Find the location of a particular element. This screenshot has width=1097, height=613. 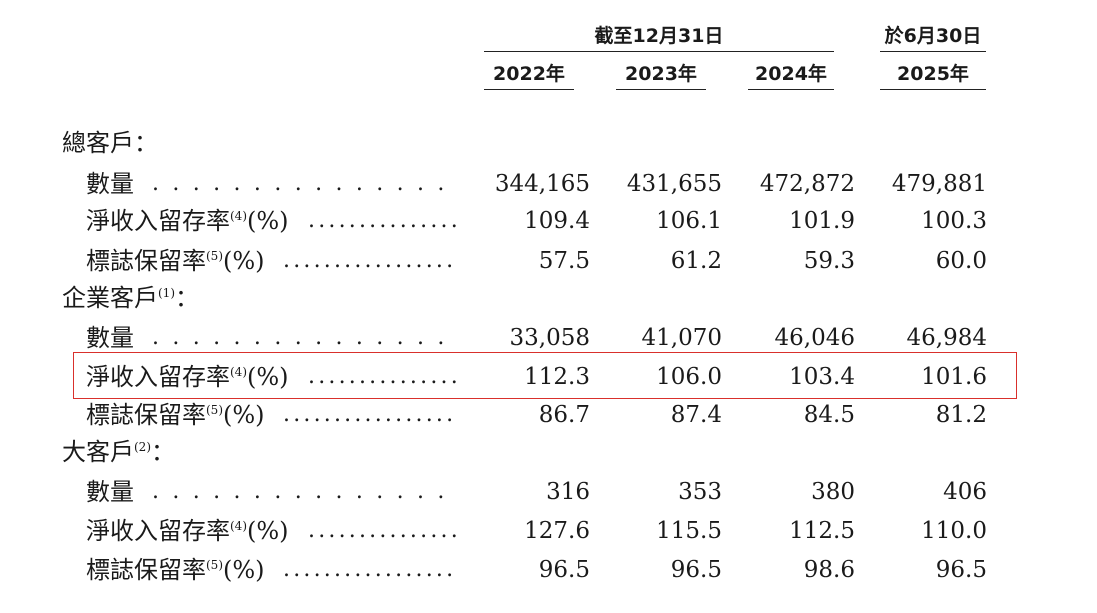

interim-period-rule is located at coordinates (933, 51).